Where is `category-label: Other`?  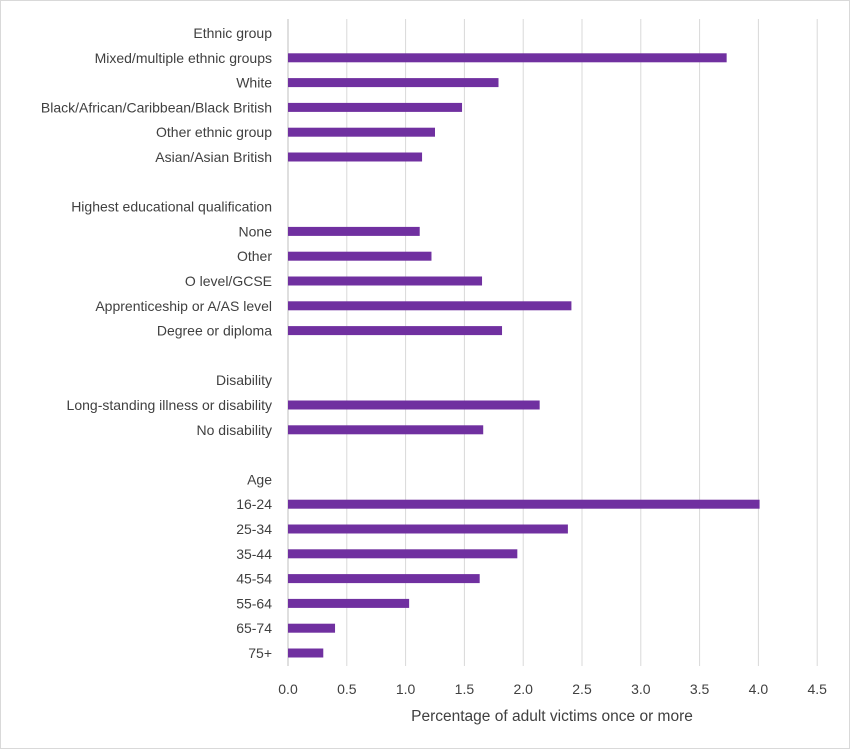 category-label: Other is located at coordinates (254, 256).